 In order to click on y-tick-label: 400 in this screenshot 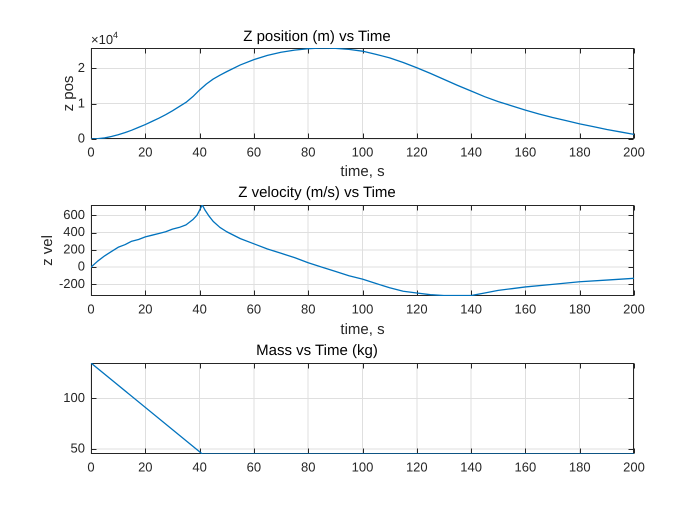, I will do `click(74, 232)`.